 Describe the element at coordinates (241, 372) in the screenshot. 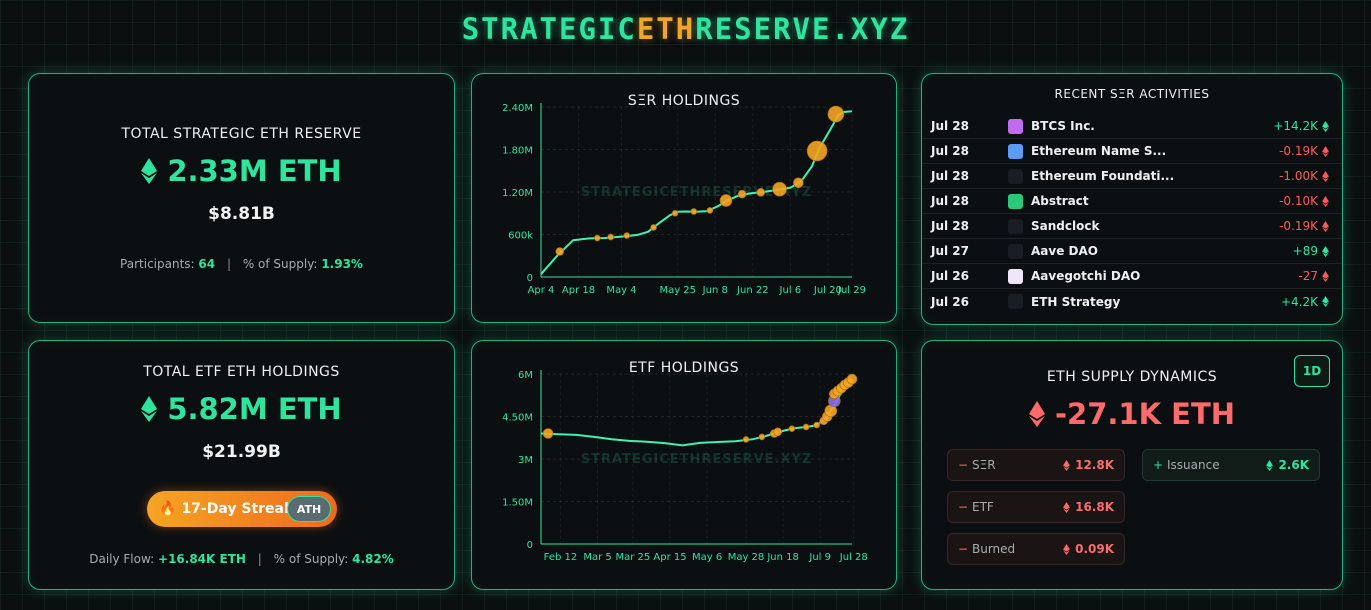

I see `etf-title: TOTAL ETF ETH HOLDINGS` at that location.